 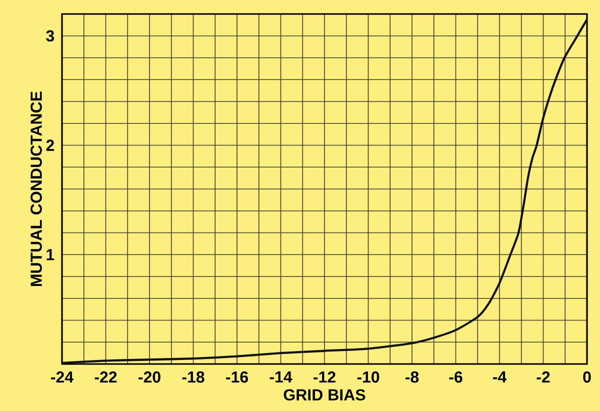 I want to click on x-tick-label: -16, so click(x=237, y=377).